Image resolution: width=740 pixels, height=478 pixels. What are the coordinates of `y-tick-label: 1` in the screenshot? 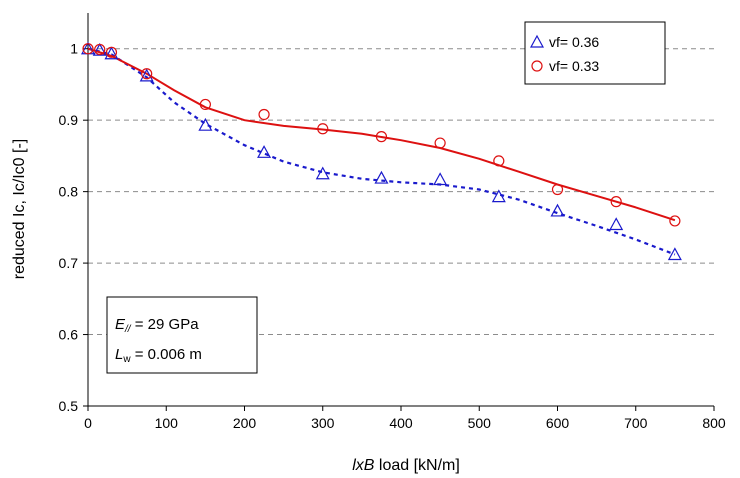 It's located at (74, 49).